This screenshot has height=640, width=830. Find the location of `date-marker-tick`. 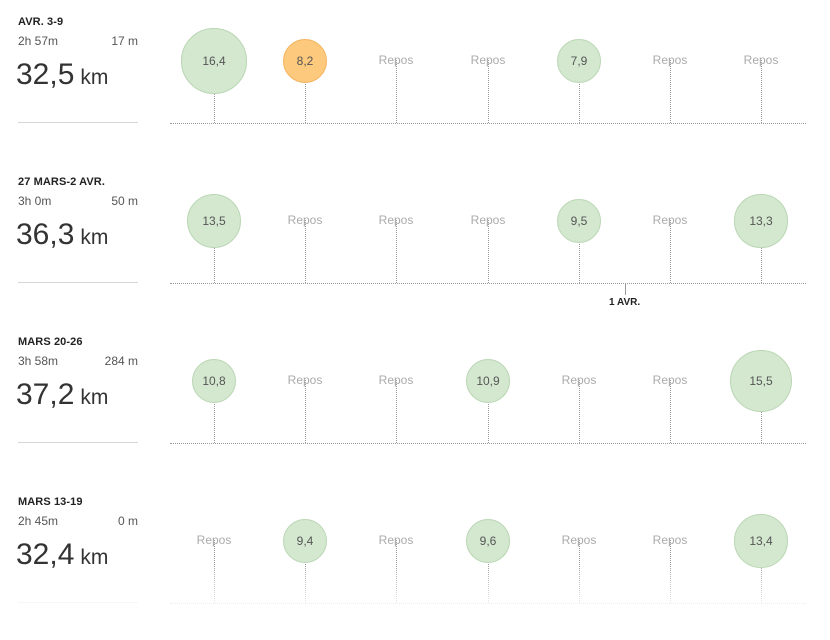

date-marker-tick is located at coordinates (625, 289).